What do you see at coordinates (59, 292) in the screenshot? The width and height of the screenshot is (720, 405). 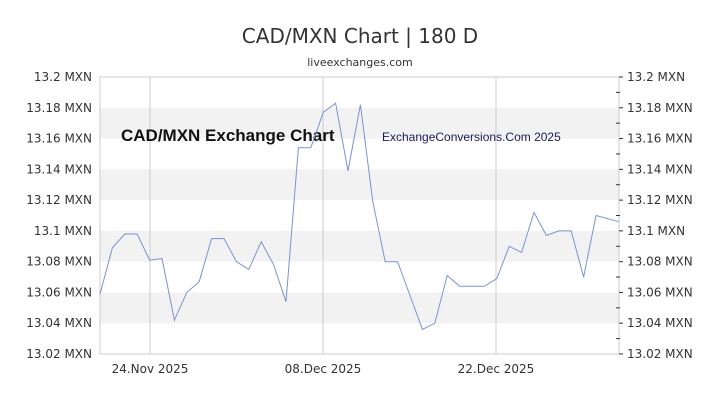 I see `y-tick-label-left: 13.06 MXN` at bounding box center [59, 292].